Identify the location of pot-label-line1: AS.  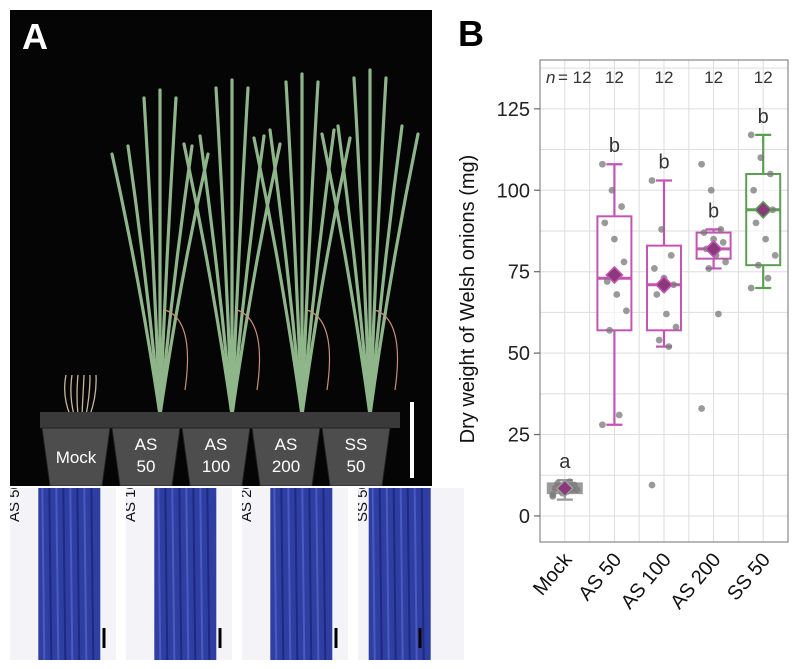
(216, 444).